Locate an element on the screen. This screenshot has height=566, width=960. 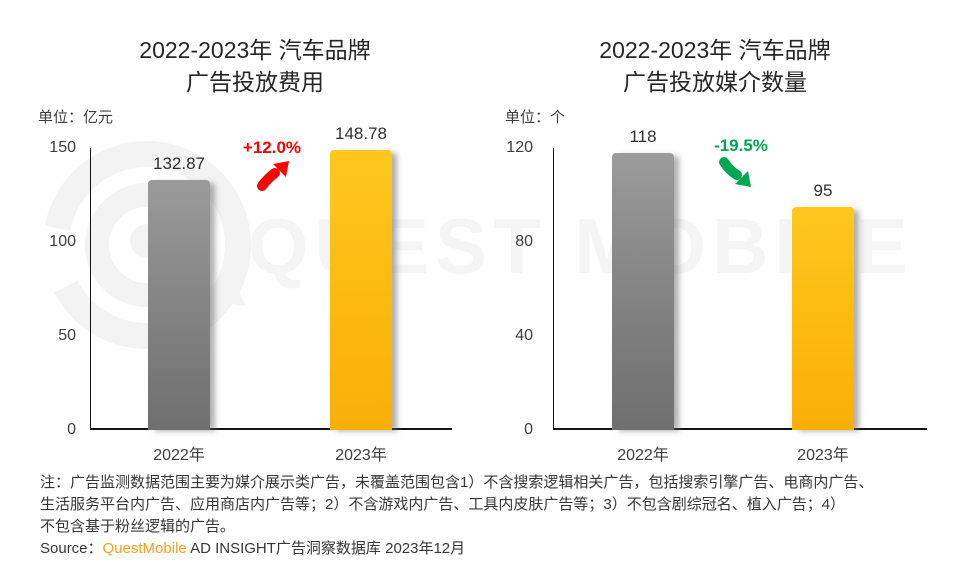
right-chart-unit-label: 单位：个 is located at coordinates (535, 117).